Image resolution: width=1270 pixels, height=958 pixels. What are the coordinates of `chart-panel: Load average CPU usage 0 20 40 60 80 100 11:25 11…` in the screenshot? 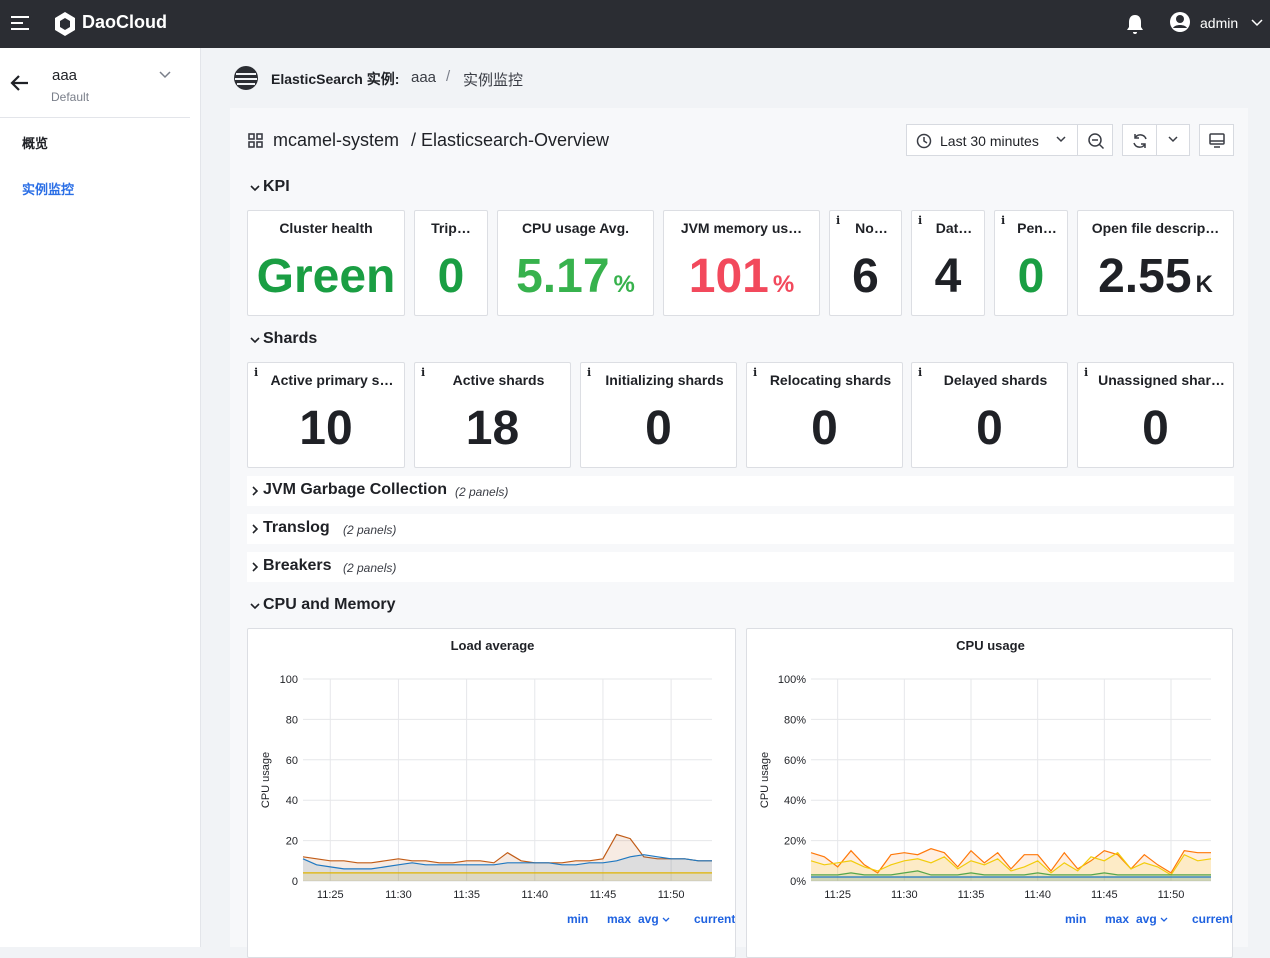 It's located at (491, 793).